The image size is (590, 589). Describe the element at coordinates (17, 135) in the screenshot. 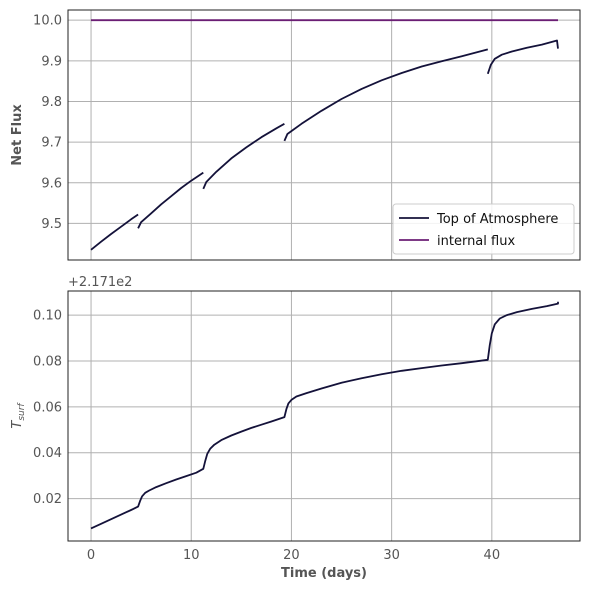

I see `top-y-axis-label: Net Flux` at that location.